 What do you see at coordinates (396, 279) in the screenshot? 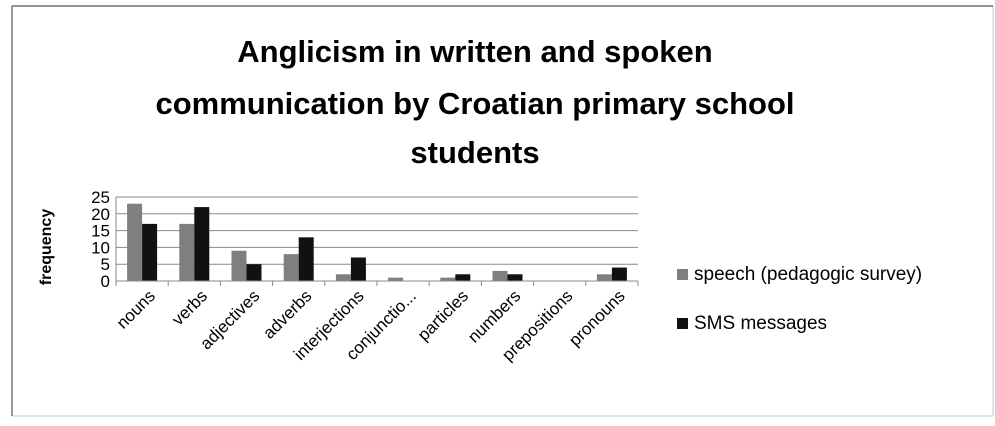
I see `bar-speech-conjunctio` at bounding box center [396, 279].